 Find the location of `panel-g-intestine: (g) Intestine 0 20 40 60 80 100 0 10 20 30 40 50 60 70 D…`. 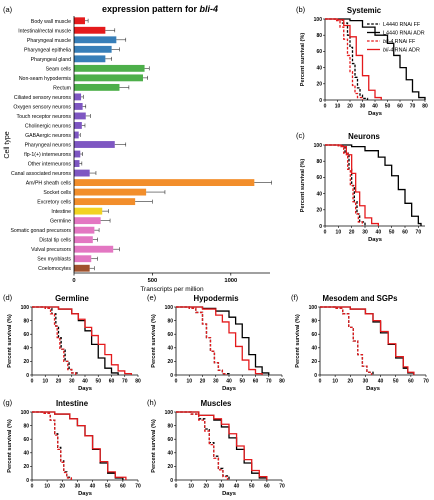

panel-g-intestine: (g) Intestine 0 20 40 60 80 100 0 10 20 30 40 50 60 70 D… is located at coordinates (72, 447).